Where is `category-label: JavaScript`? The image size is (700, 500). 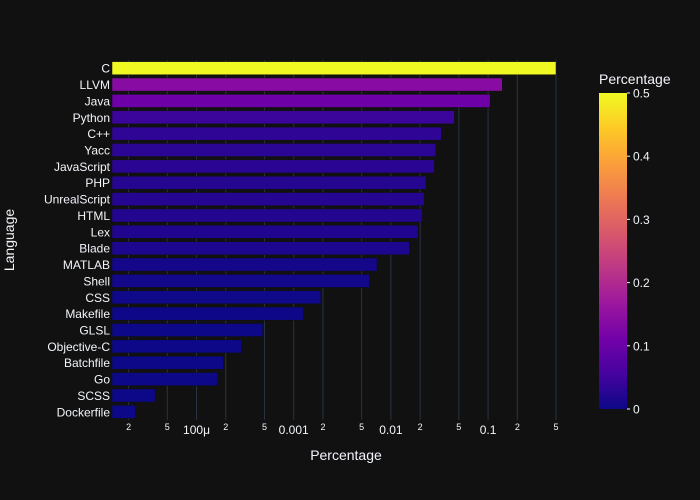
category-label: JavaScript is located at coordinates (82, 167).